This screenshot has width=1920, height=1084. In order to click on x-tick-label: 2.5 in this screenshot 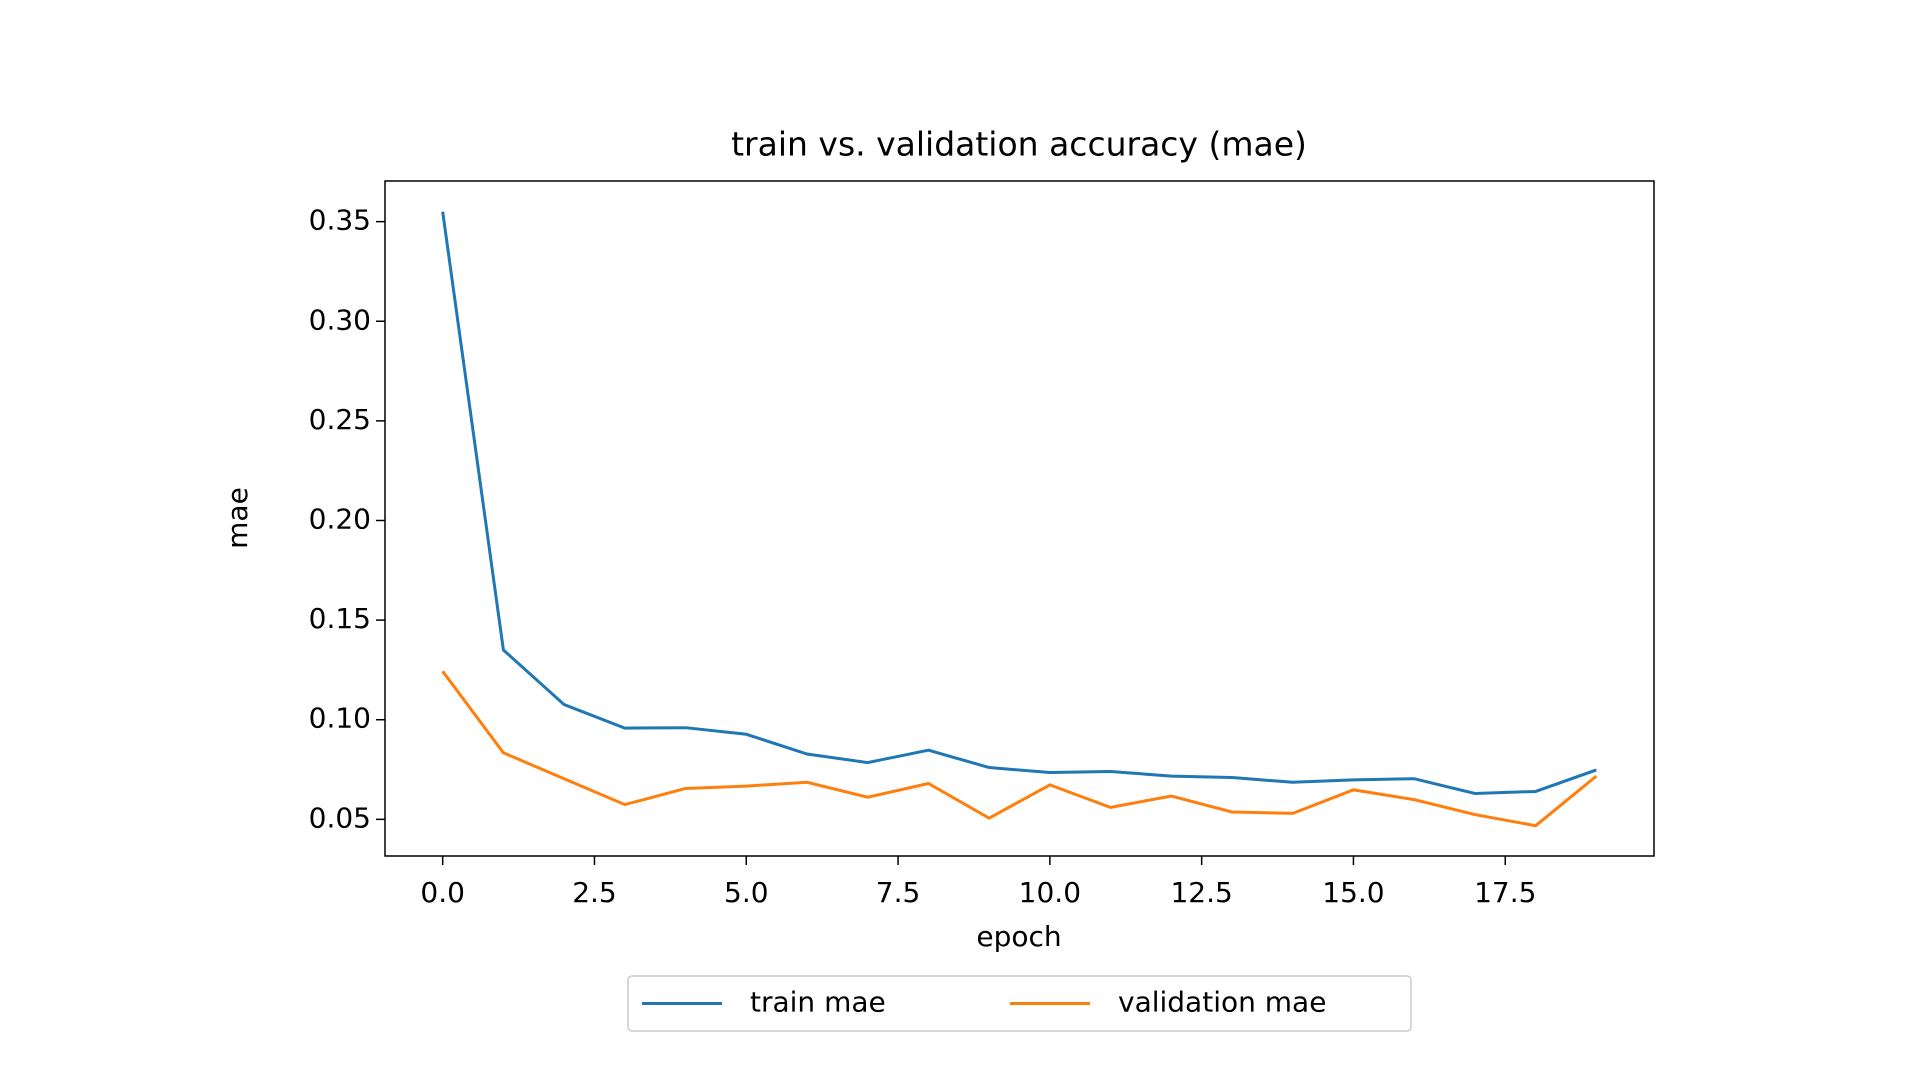, I will do `click(594, 892)`.